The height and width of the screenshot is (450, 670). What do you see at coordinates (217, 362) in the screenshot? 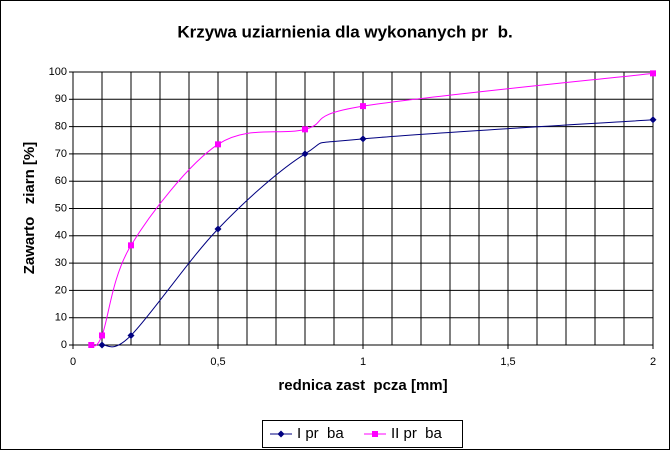
I see `x-tick-label: 0,5` at bounding box center [217, 362].